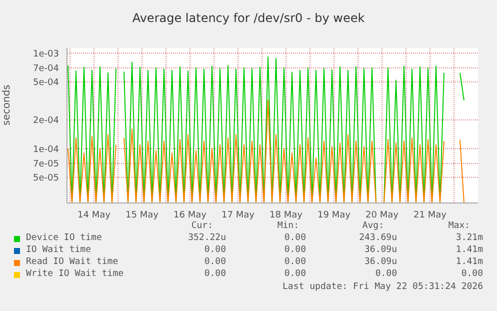 Image resolution: width=497 pixels, height=311 pixels. I want to click on x-tick-label: 14 May, so click(95, 215).